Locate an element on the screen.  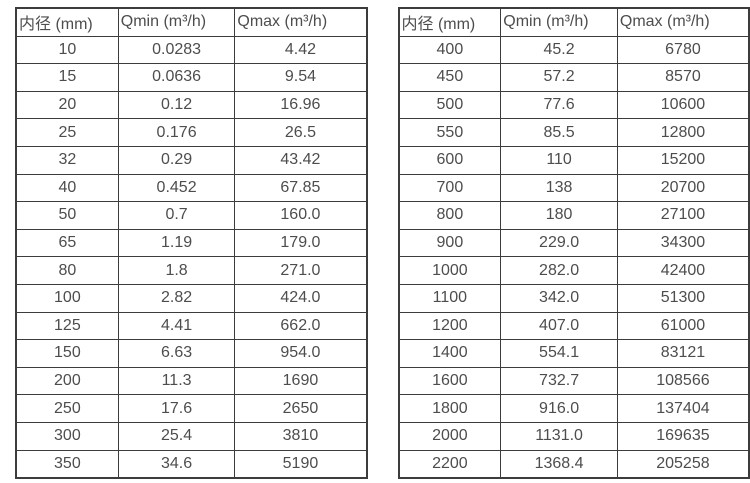
table-cell: 12800 is located at coordinates (683, 132).